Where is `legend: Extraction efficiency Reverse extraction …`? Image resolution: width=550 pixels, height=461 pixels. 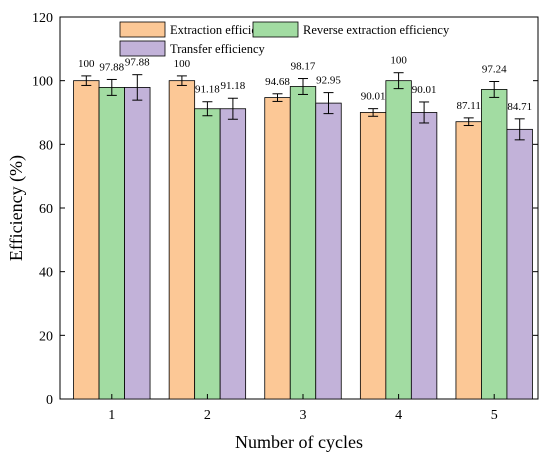
legend: Extraction efficiency Reverse extraction … is located at coordinates (284, 39).